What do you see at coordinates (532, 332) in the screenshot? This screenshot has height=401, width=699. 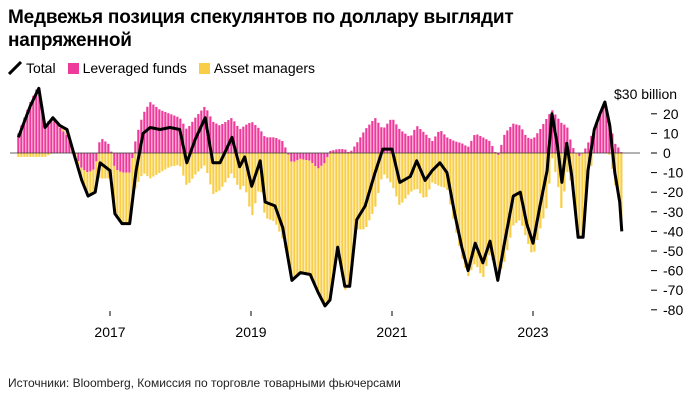 I see `x-tick-label: 2023` at bounding box center [532, 332].